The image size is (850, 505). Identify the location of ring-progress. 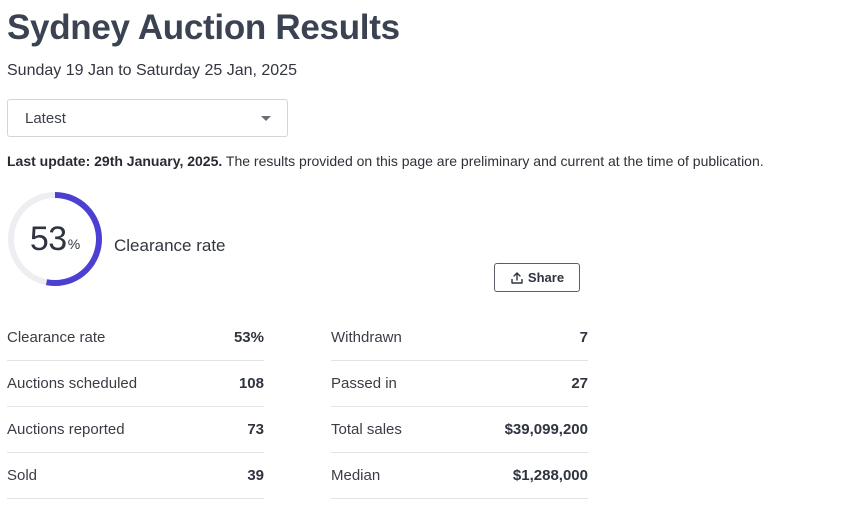
(55, 239).